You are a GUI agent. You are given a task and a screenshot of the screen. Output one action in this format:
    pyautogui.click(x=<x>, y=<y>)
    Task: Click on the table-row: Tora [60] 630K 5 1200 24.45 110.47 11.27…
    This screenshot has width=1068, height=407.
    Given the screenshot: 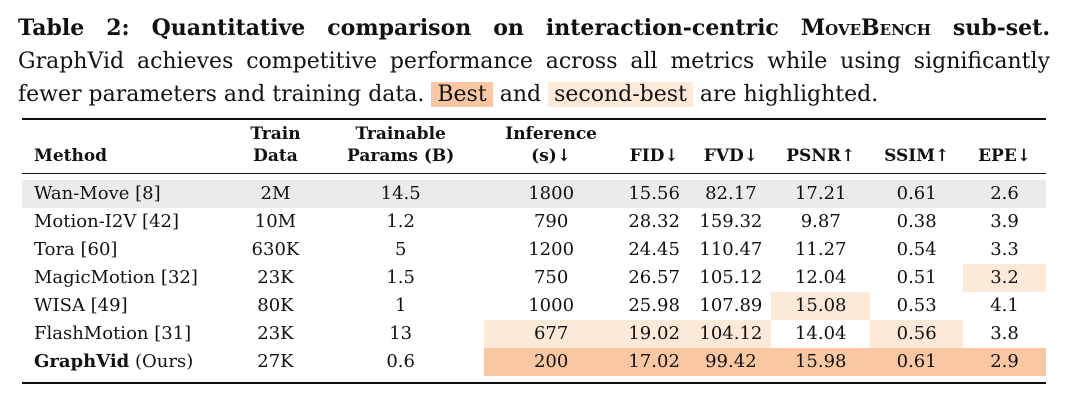 What is the action you would take?
    pyautogui.click(x=534, y=250)
    